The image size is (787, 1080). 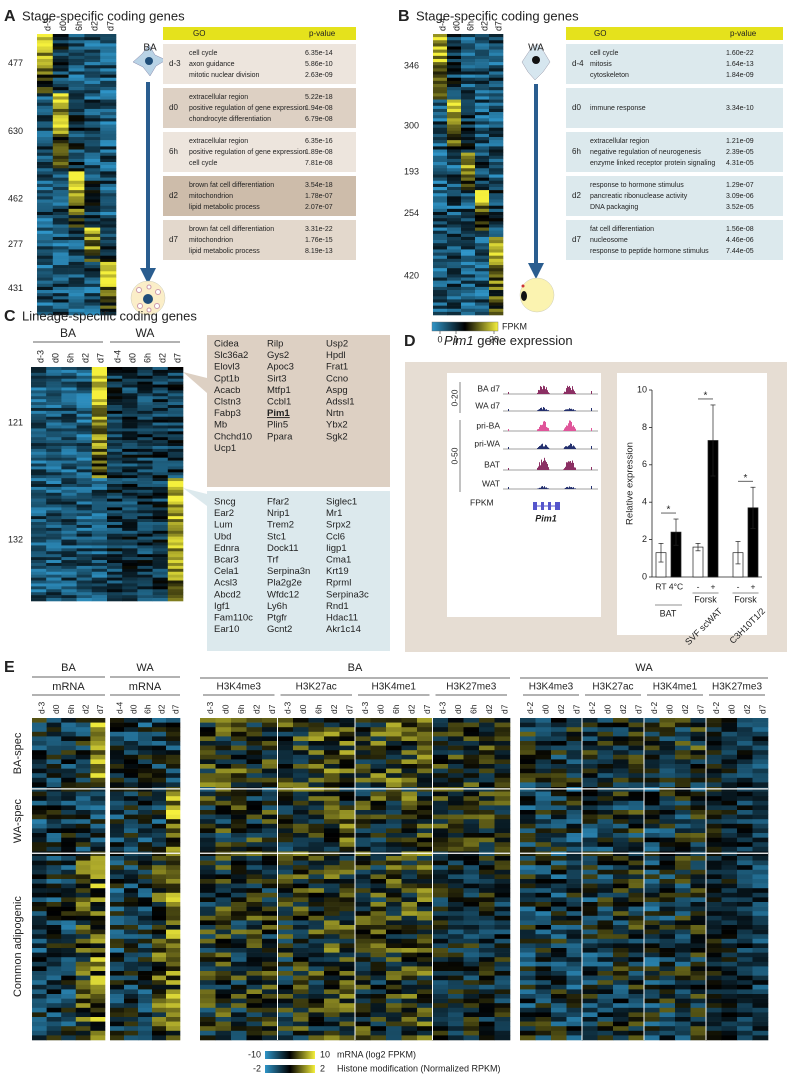 I want to click on gene-name: Apoc3, so click(x=280, y=367).